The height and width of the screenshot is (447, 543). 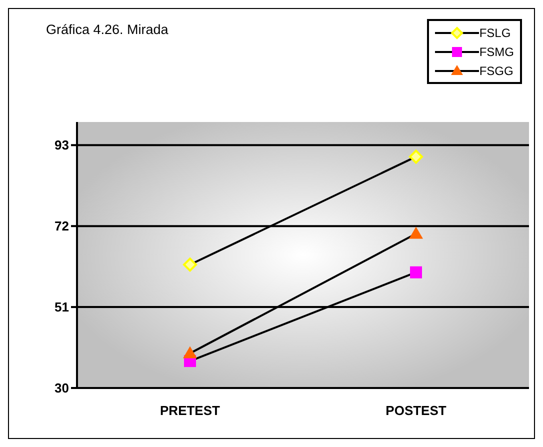 I want to click on y-tick-label: 93, so click(x=61, y=145).